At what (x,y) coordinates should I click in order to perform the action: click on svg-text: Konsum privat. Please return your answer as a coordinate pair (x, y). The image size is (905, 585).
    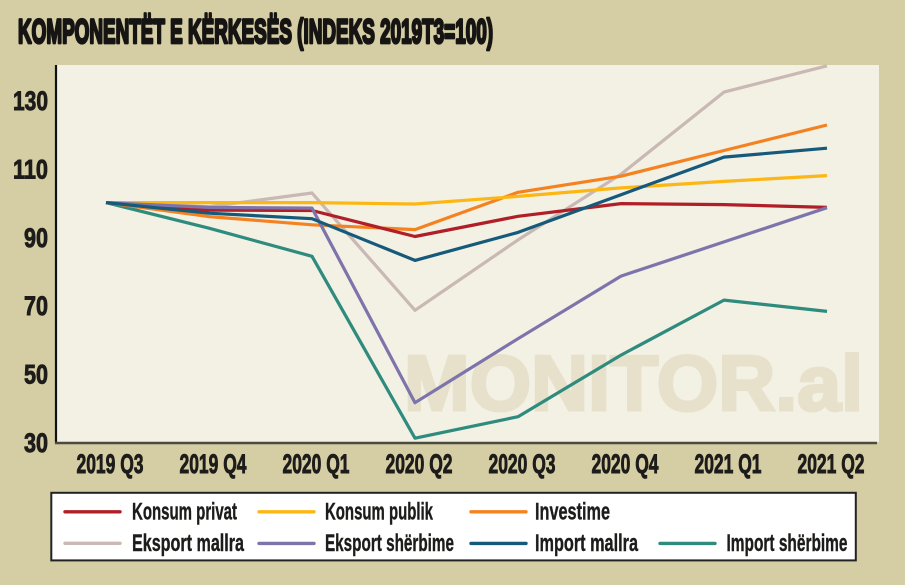
    Looking at the image, I should click on (184, 512).